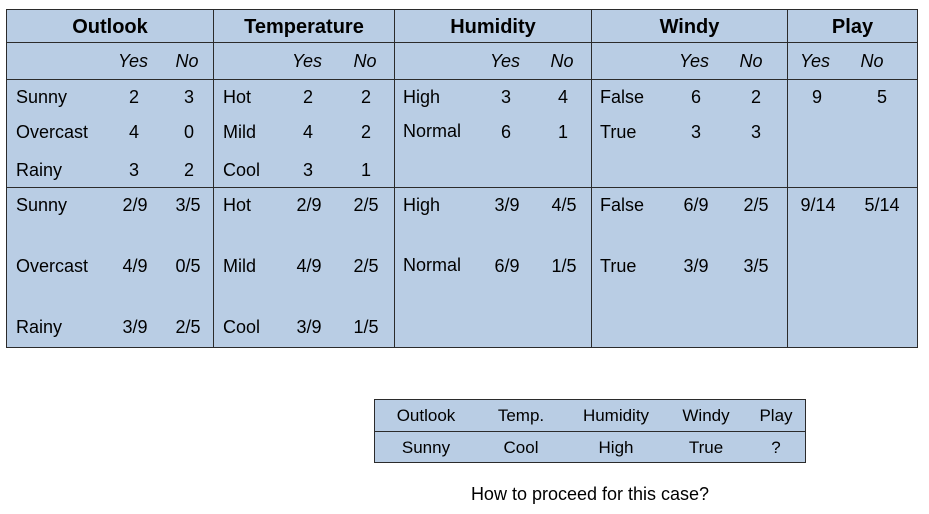 Image resolution: width=929 pixels, height=514 pixels. What do you see at coordinates (776, 415) in the screenshot?
I see `case-header: Play` at bounding box center [776, 415].